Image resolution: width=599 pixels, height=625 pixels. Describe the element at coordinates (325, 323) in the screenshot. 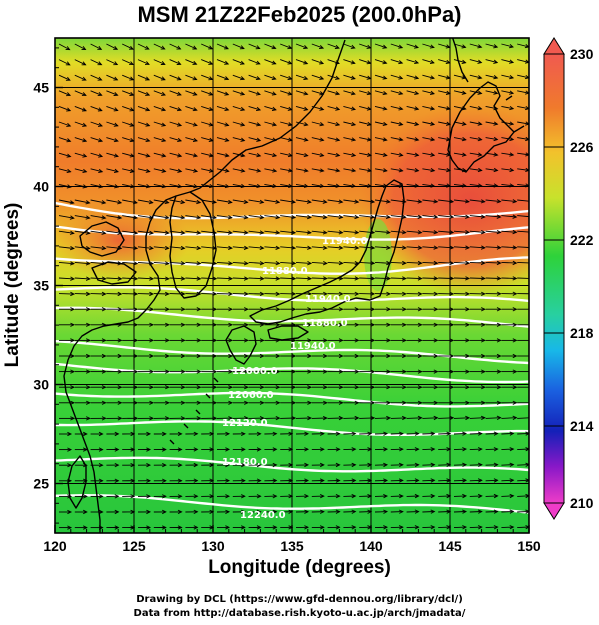

I see `contour-label: 11880.0` at that location.